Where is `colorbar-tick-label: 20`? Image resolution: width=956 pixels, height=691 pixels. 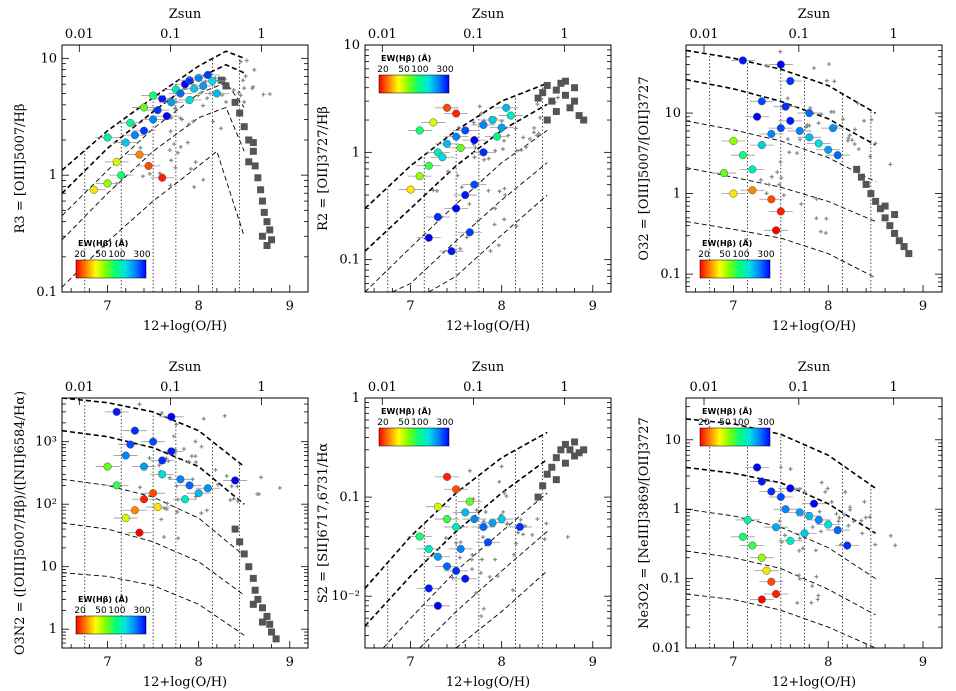
colorbar-tick-label: 20 is located at coordinates (80, 255).